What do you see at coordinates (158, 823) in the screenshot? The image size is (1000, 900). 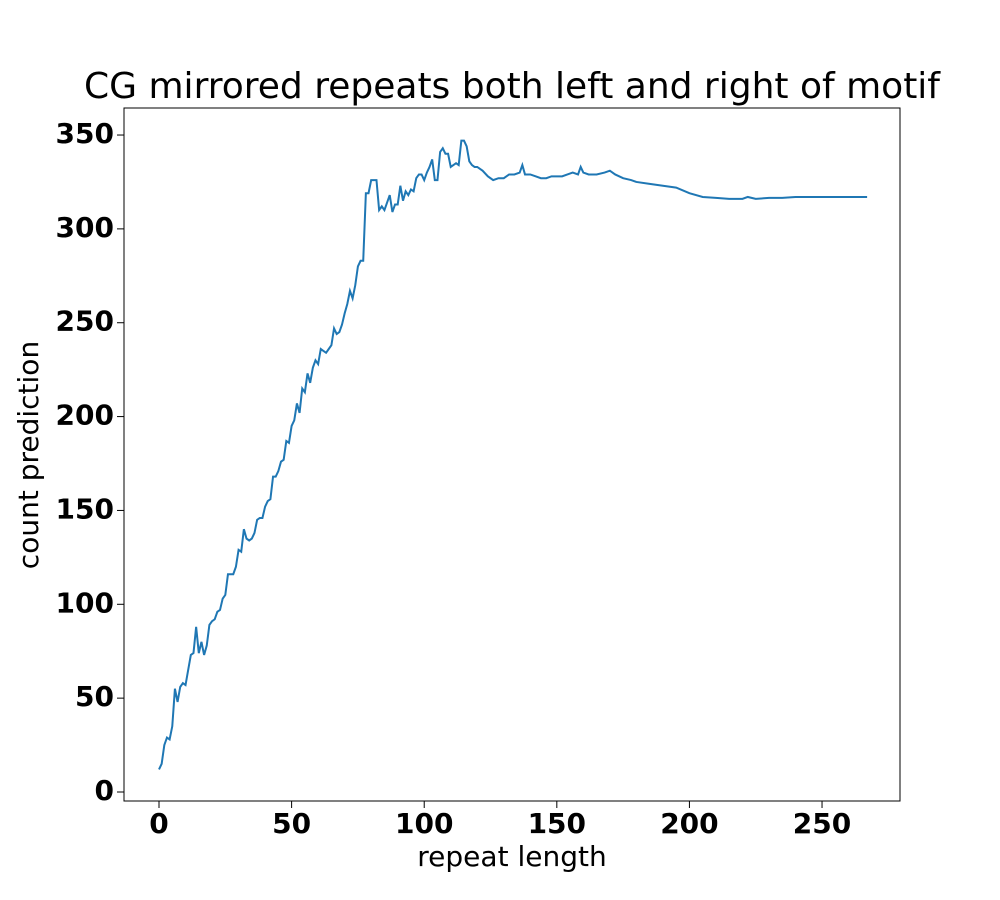 I see `x-tick-label: 0` at bounding box center [158, 823].